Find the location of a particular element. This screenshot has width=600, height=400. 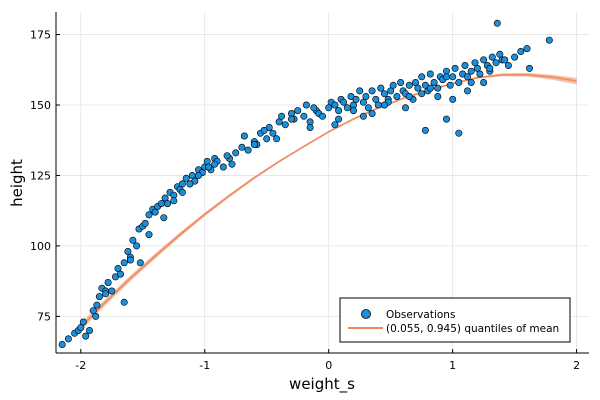

x-tick-label: 0 is located at coordinates (328, 365).